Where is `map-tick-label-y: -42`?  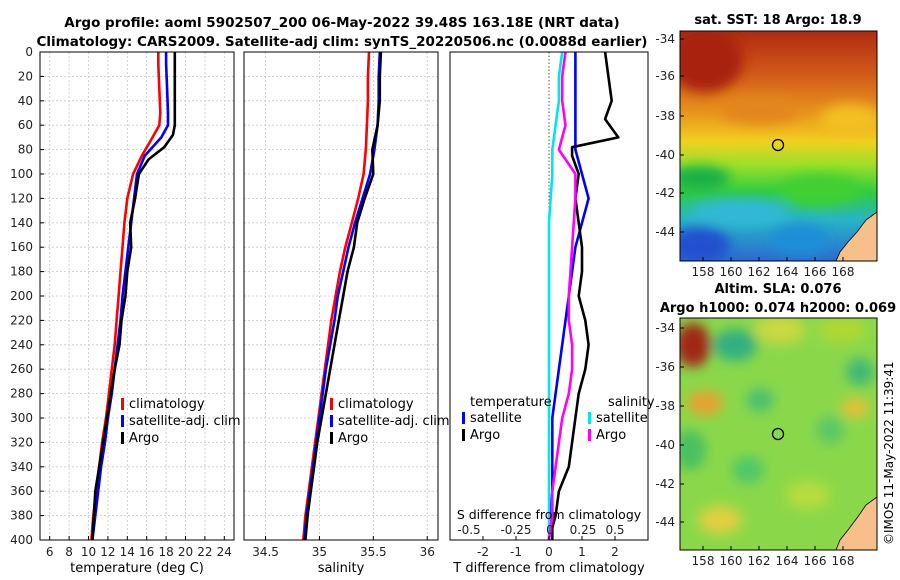
map-tick-label-y: -42 is located at coordinates (665, 484).